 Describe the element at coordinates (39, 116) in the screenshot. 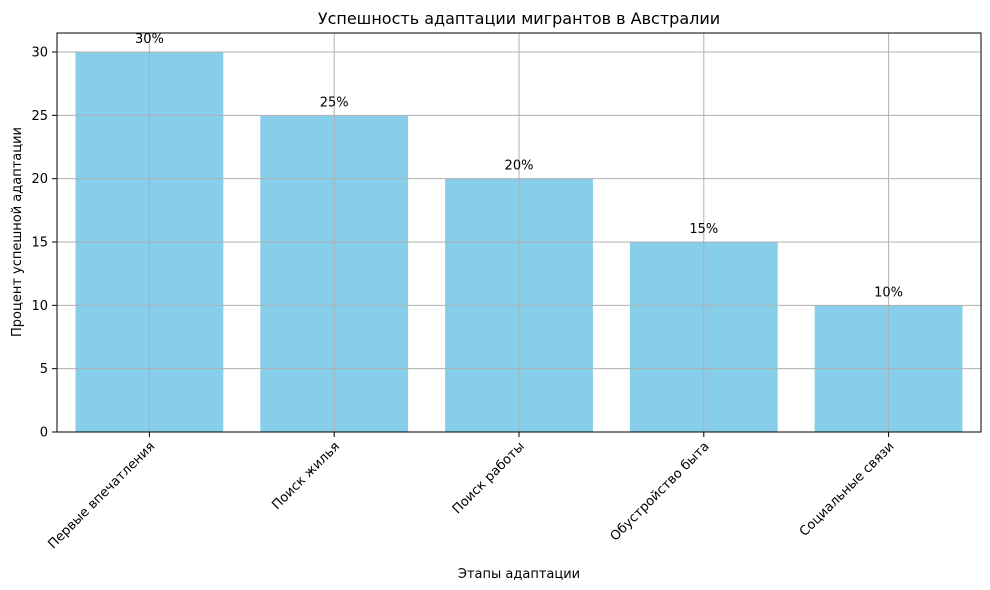

I see `y-tick-label: 25` at that location.